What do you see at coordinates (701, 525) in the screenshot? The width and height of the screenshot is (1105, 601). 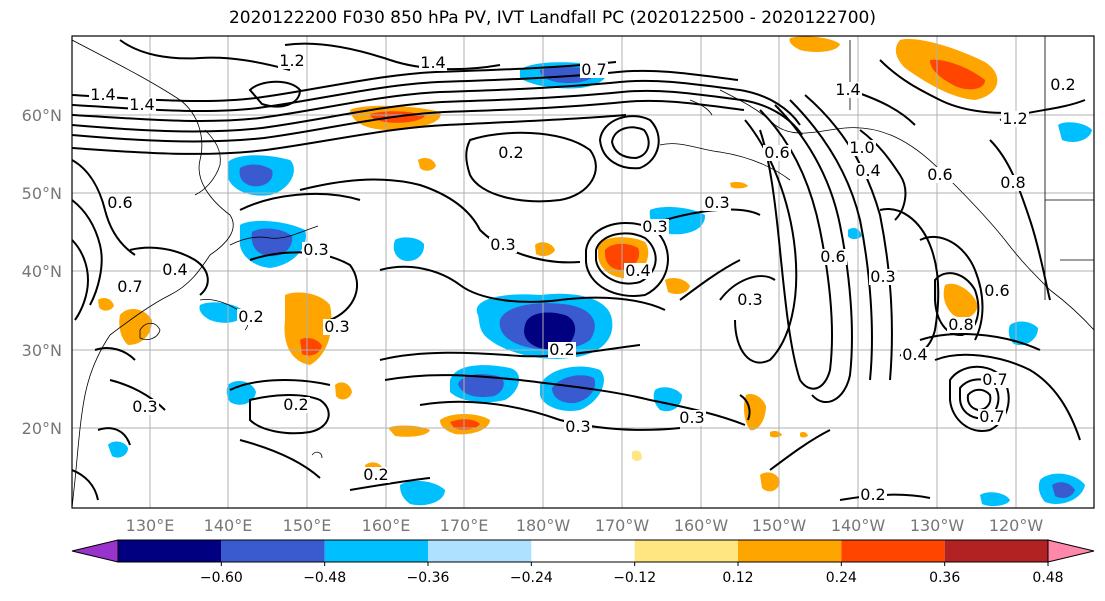 I see `longitude-label: 160°W` at bounding box center [701, 525].